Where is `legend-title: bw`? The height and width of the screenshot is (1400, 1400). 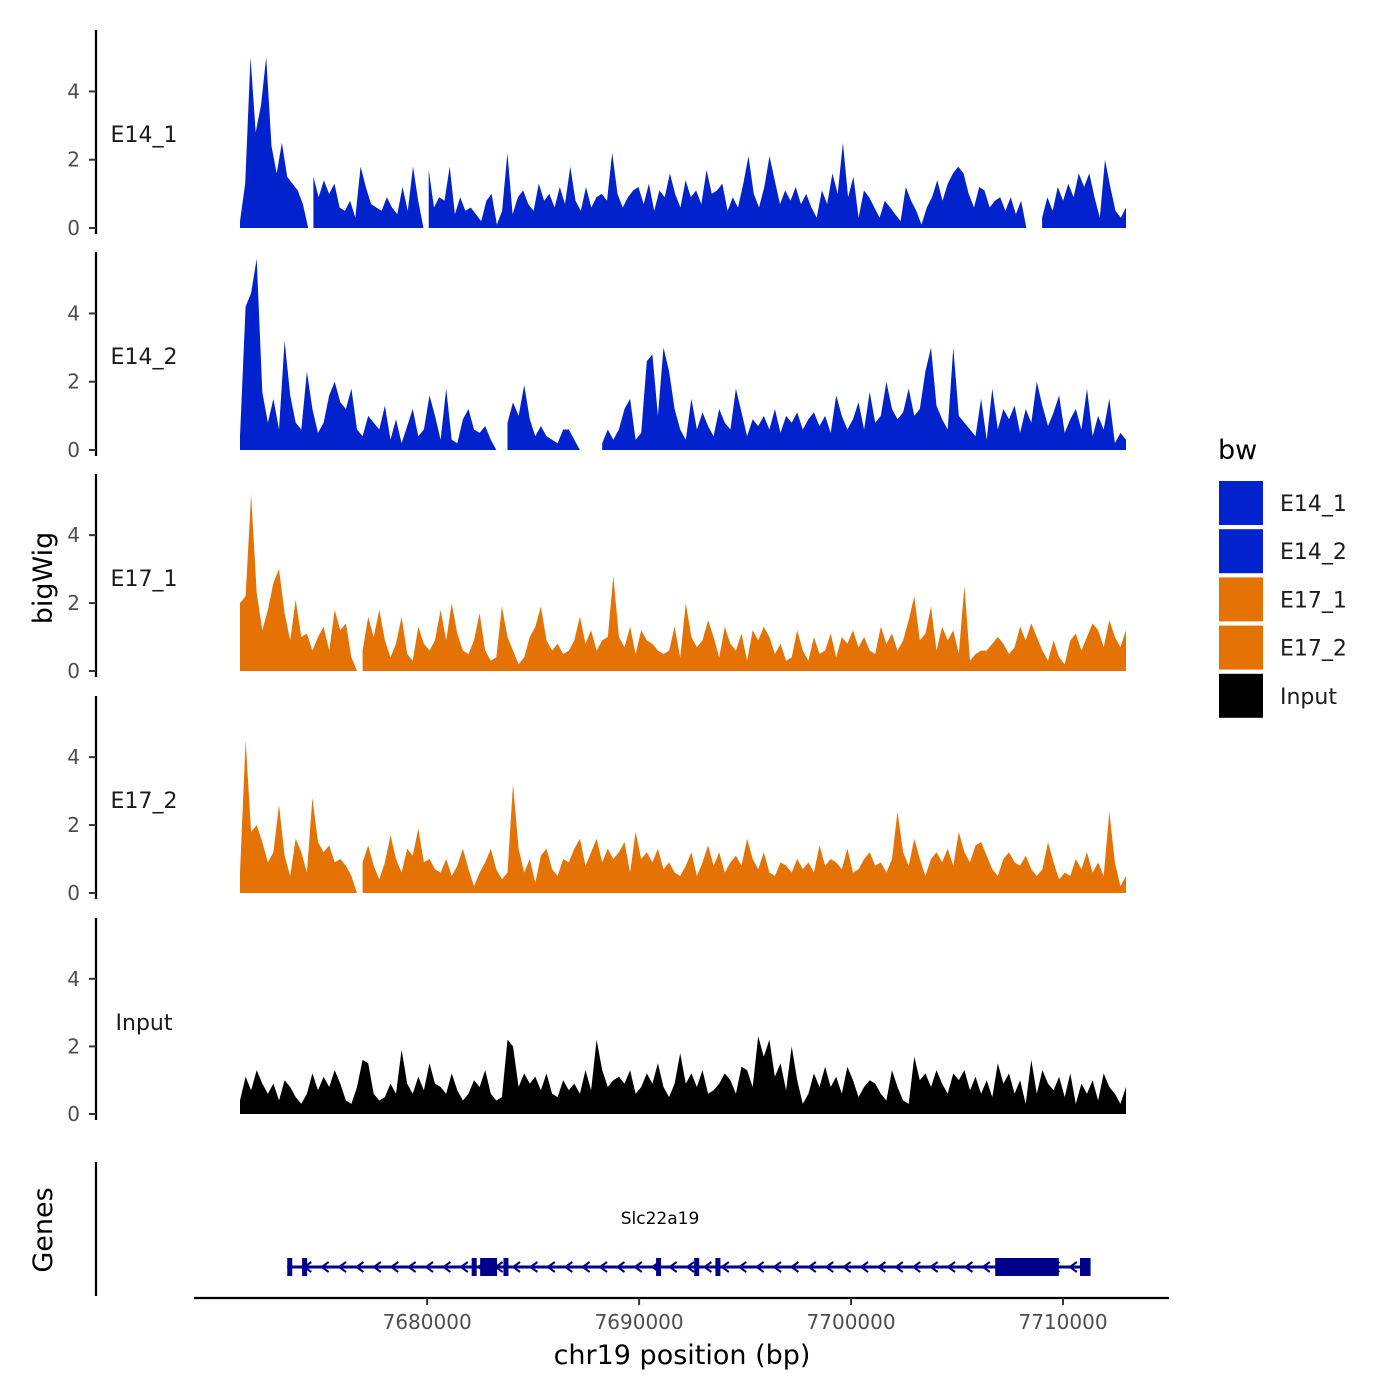
legend-title: bw is located at coordinates (1237, 450).